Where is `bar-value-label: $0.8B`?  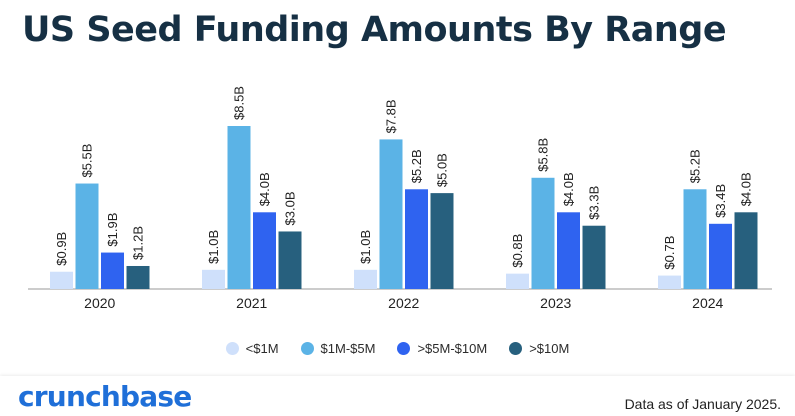
bar-value-label: $0.8B is located at coordinates (517, 251).